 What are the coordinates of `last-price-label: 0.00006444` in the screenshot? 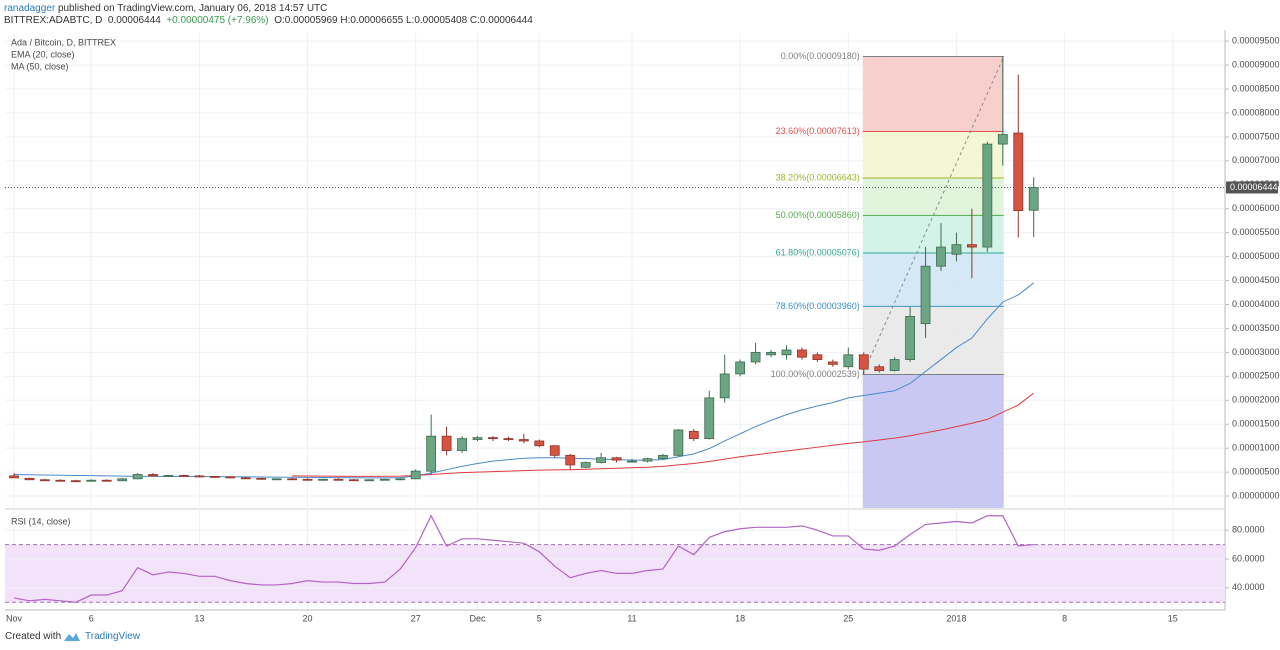 It's located at (1254, 187).